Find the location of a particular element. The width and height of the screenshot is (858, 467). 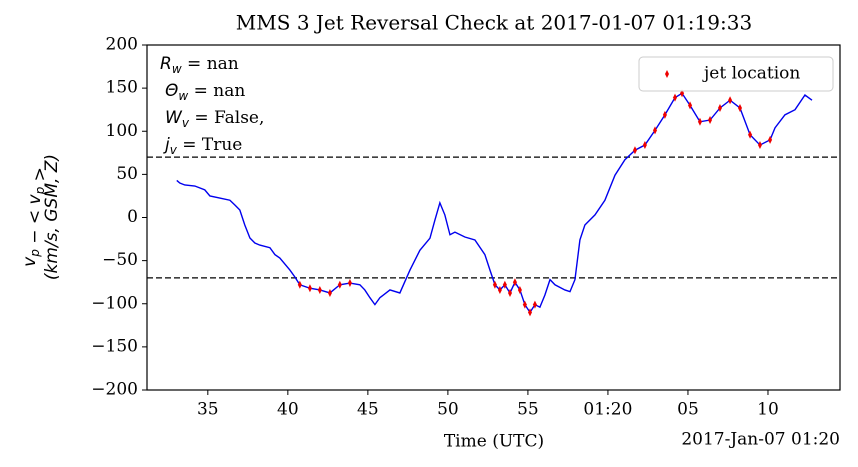

x-offset-label: 2017-Jan-07 01:20 is located at coordinates (760, 440).